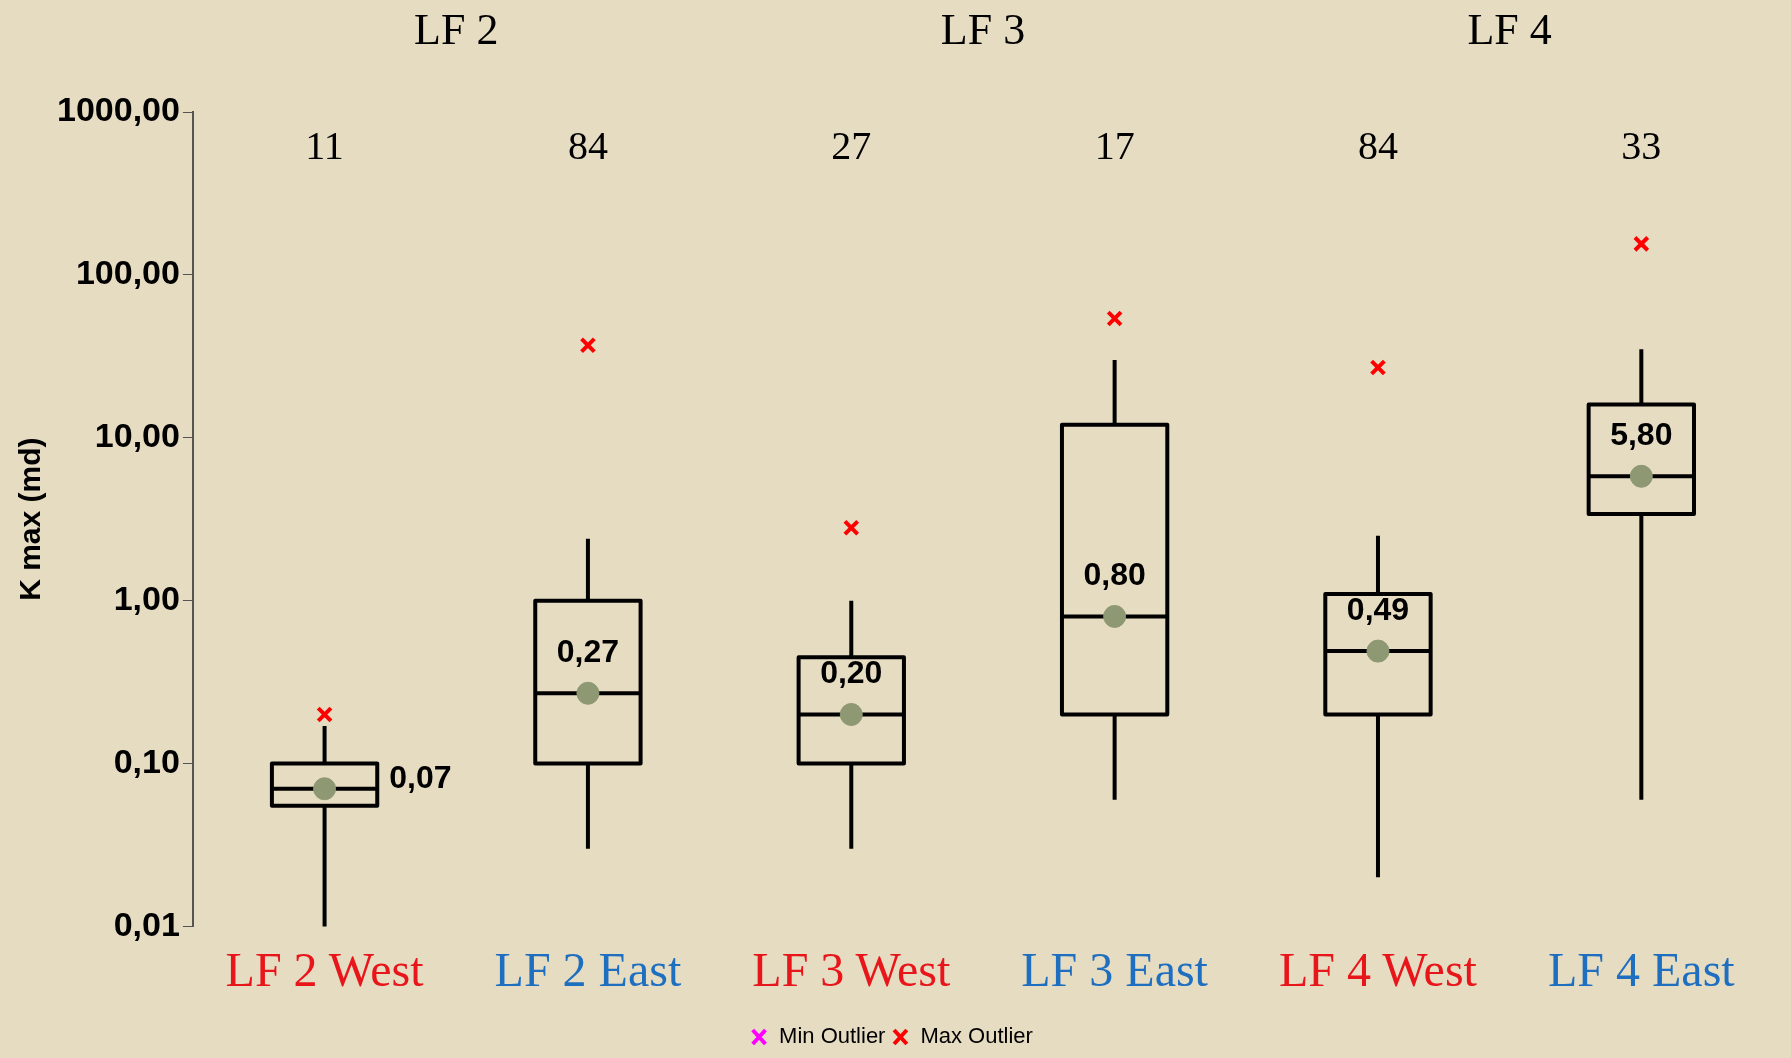 The height and width of the screenshot is (1058, 1791). What do you see at coordinates (1509, 29) in the screenshot?
I see `text: LF 4` at bounding box center [1509, 29].